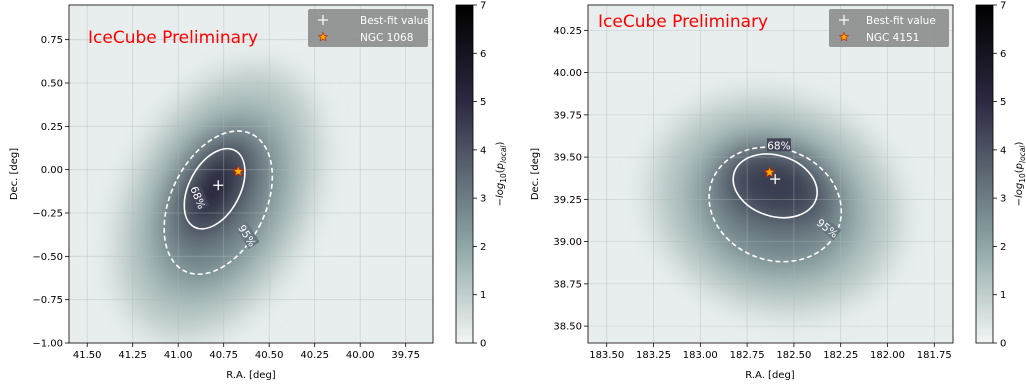  What do you see at coordinates (844, 20) in the screenshot?
I see `right-legend-plus-icon` at bounding box center [844, 20].